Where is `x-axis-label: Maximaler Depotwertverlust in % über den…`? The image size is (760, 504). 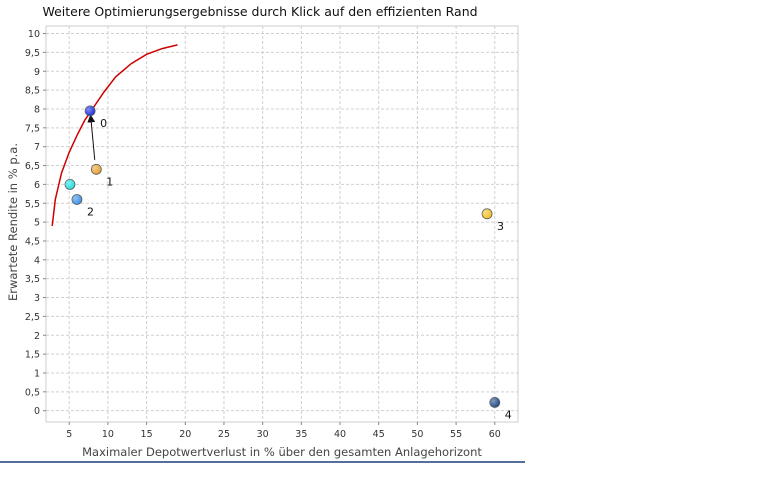 x-axis-label: Maximaler Depotwertverlust in % über den… is located at coordinates (282, 452).